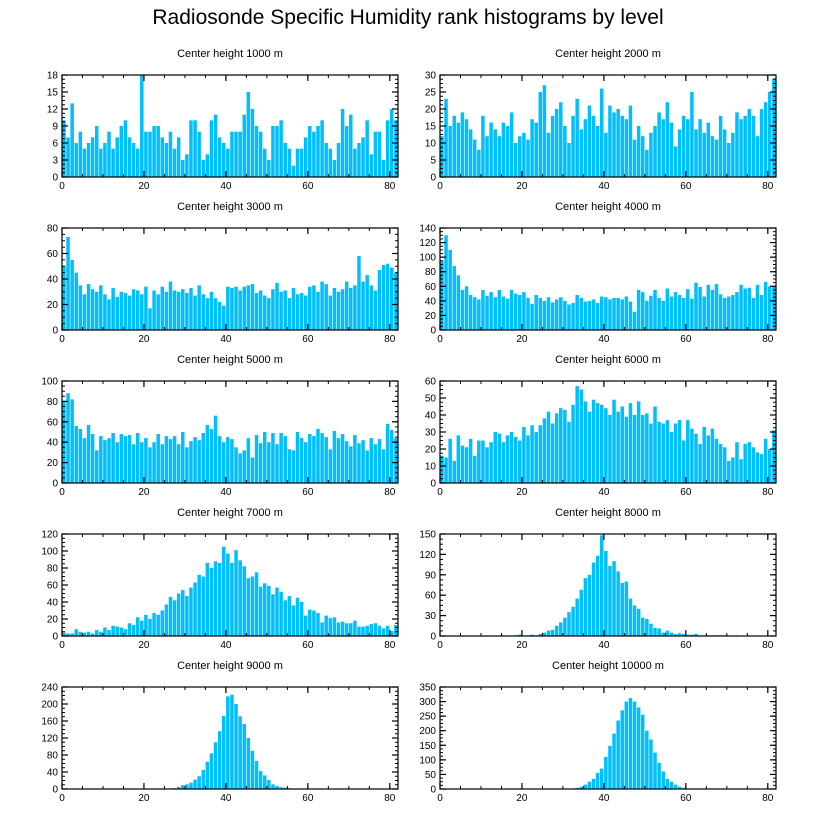 This screenshot has width=816, height=824. I want to click on y-tick-label: 100, so click(427, 760).